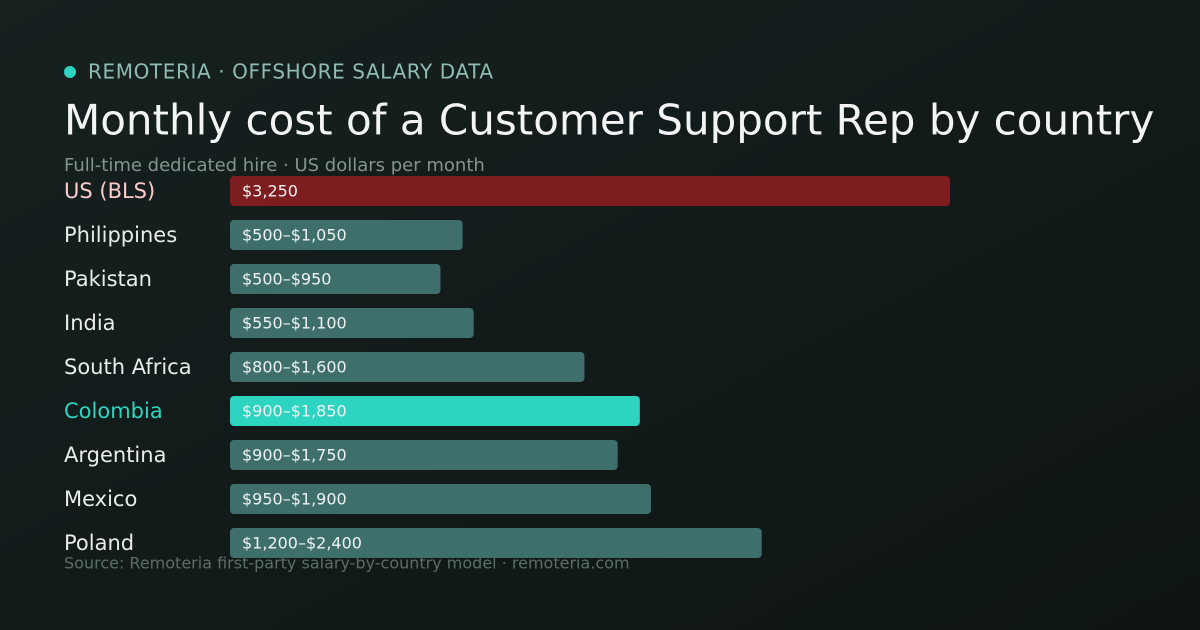  I want to click on value-label: $3,250, so click(270, 191).